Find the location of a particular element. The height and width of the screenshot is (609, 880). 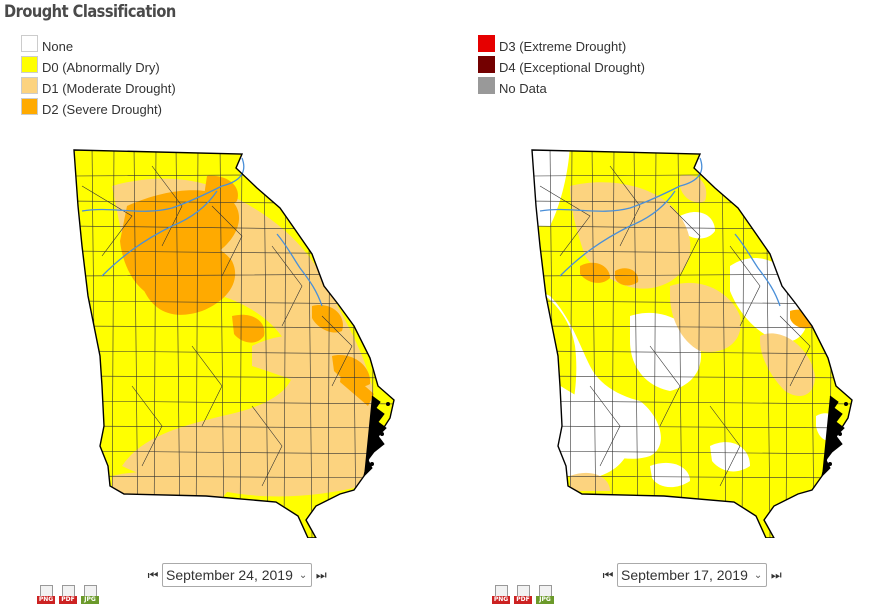

date-nav-current: ⏮ September 24, 2019 ⌄ ⏭ is located at coordinates (237, 575).